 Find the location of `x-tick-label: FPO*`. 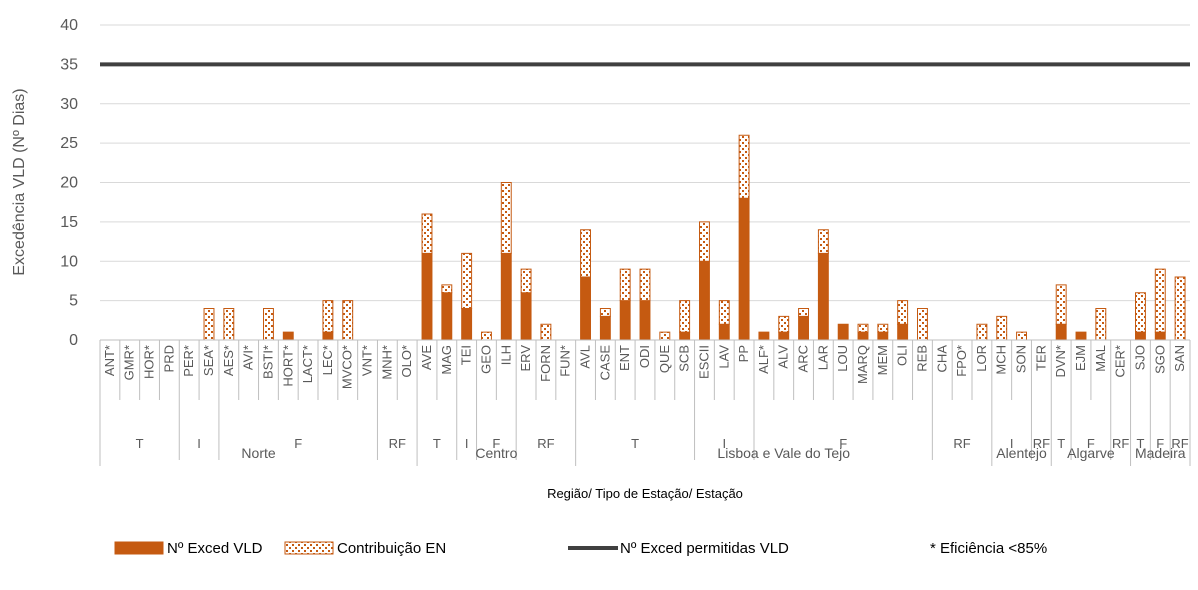

x-tick-label: FPO* is located at coordinates (961, 361).